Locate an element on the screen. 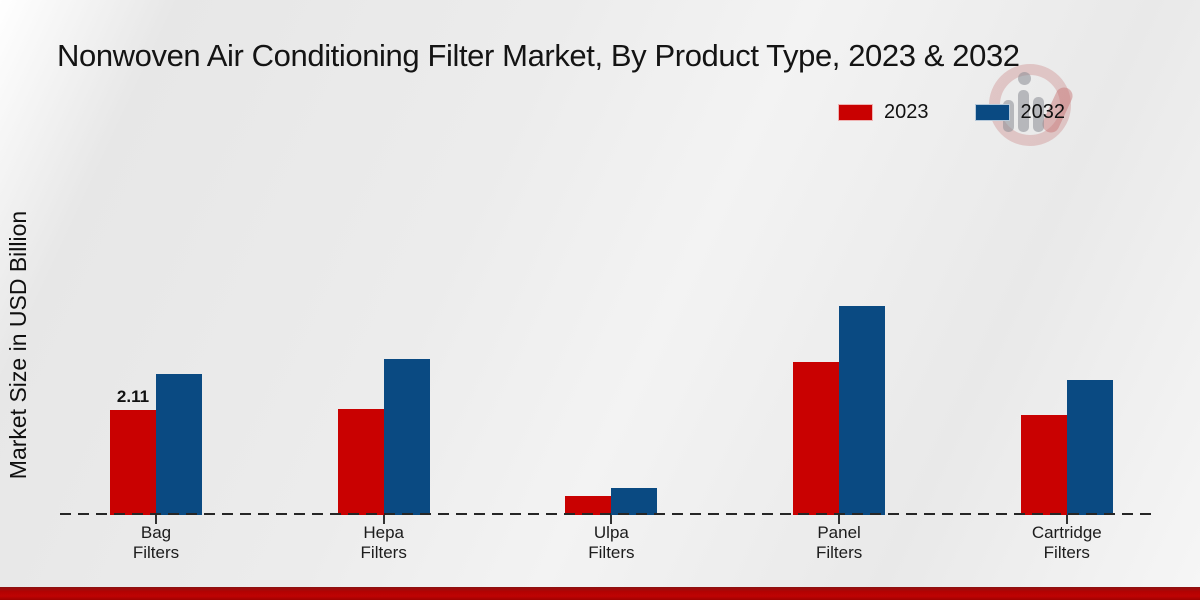  legend-item-2023: 2023 is located at coordinates (883, 112).